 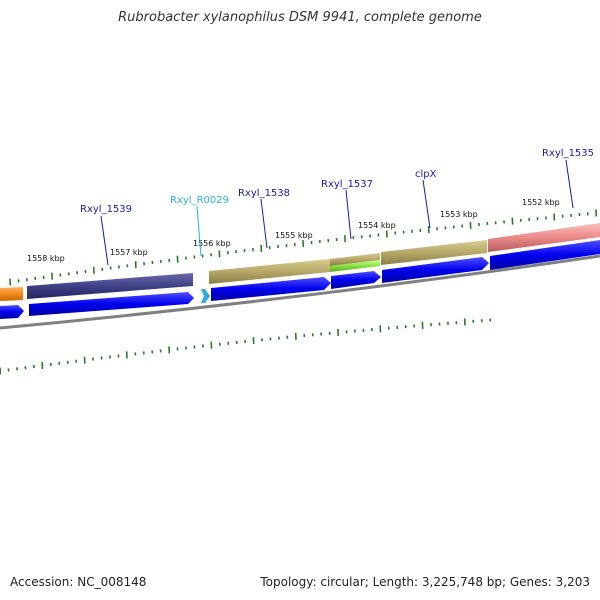 I want to click on gene-label-rxyl-1537: Rxyl_1537, so click(x=347, y=184).